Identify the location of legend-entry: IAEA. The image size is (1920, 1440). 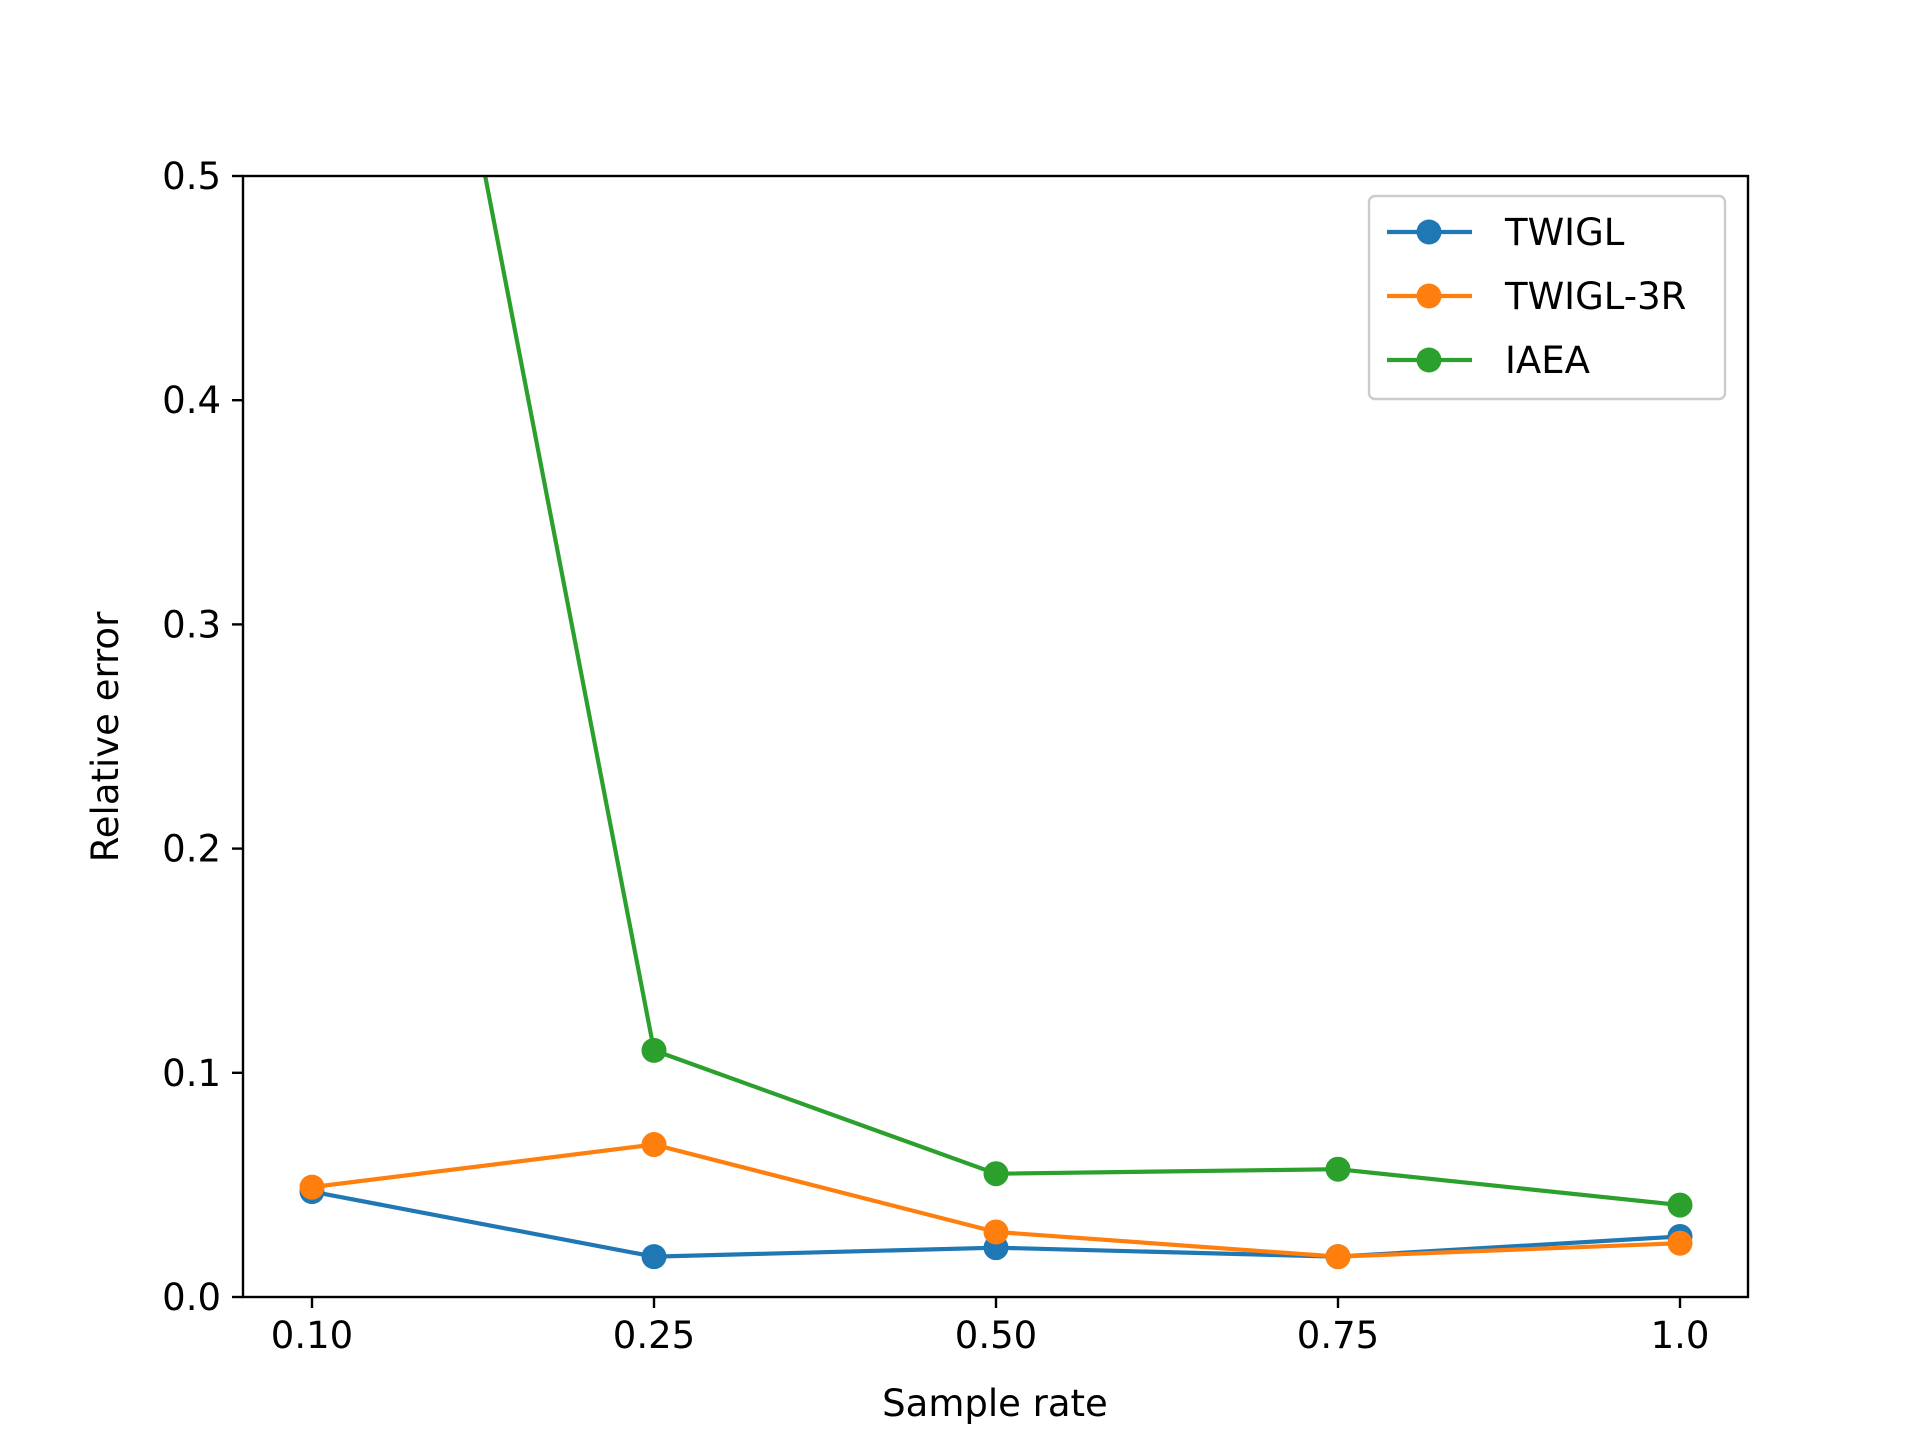
(1488, 360).